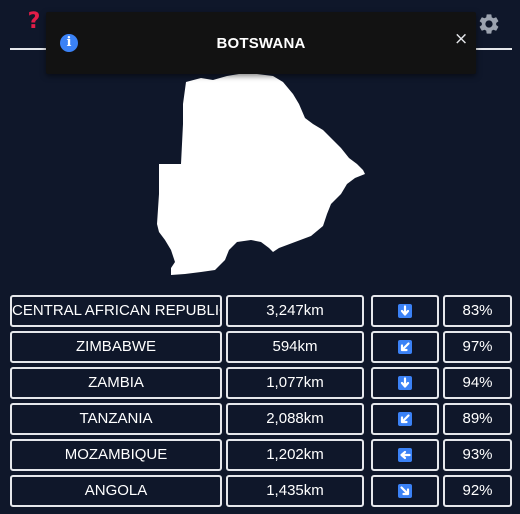 Image resolution: width=520 pixels, height=514 pixels. I want to click on header-divider-right, so click(493, 49).